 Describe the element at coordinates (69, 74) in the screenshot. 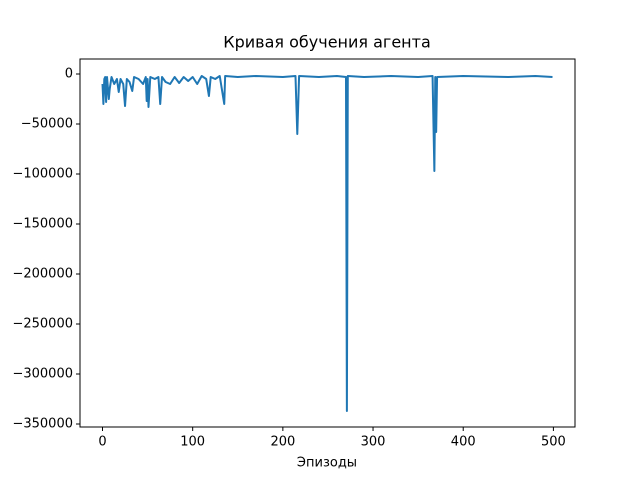

I see `y-tick-label: 0` at that location.